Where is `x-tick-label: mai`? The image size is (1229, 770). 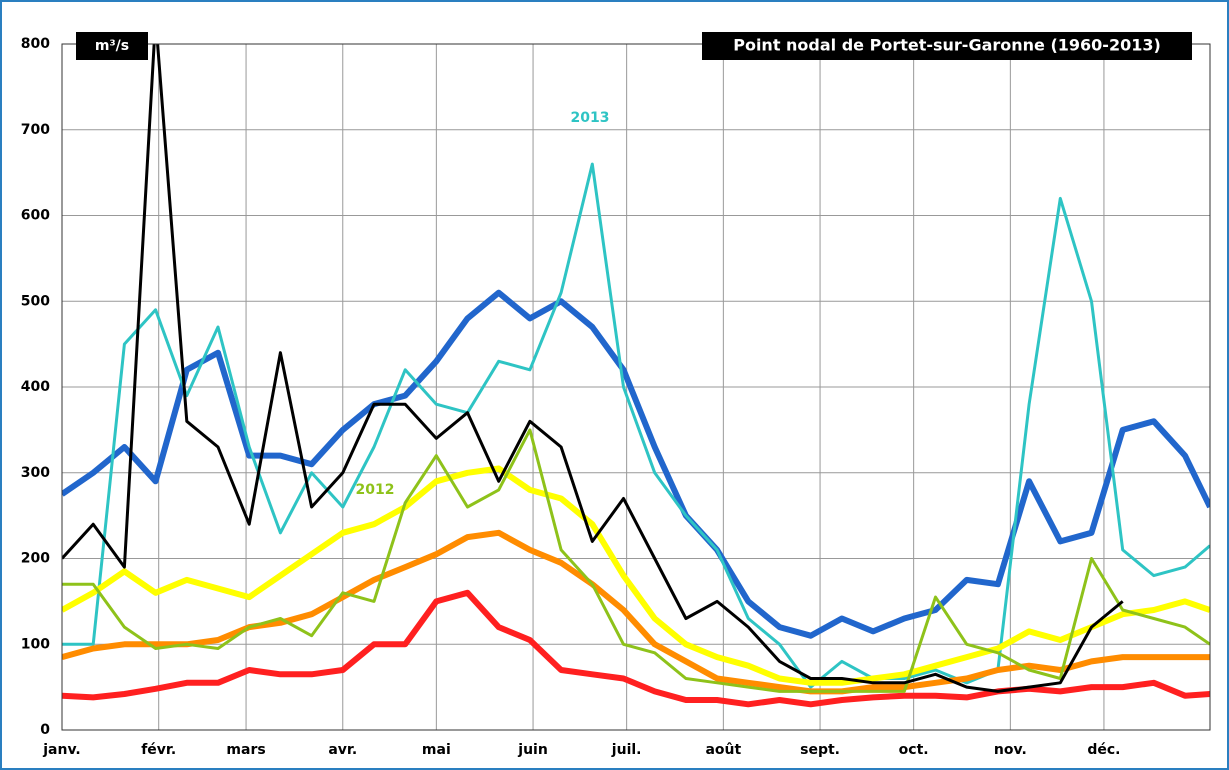 x-tick-label: mai is located at coordinates (436, 750).